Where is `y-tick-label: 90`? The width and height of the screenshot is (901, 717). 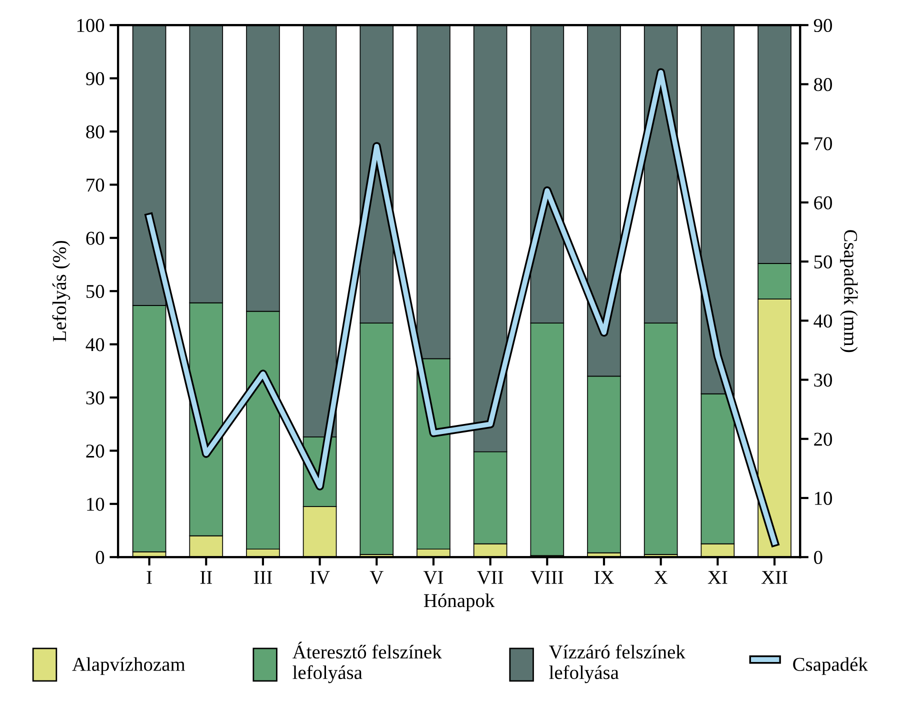
y-tick-label: 90 is located at coordinates (95, 79).